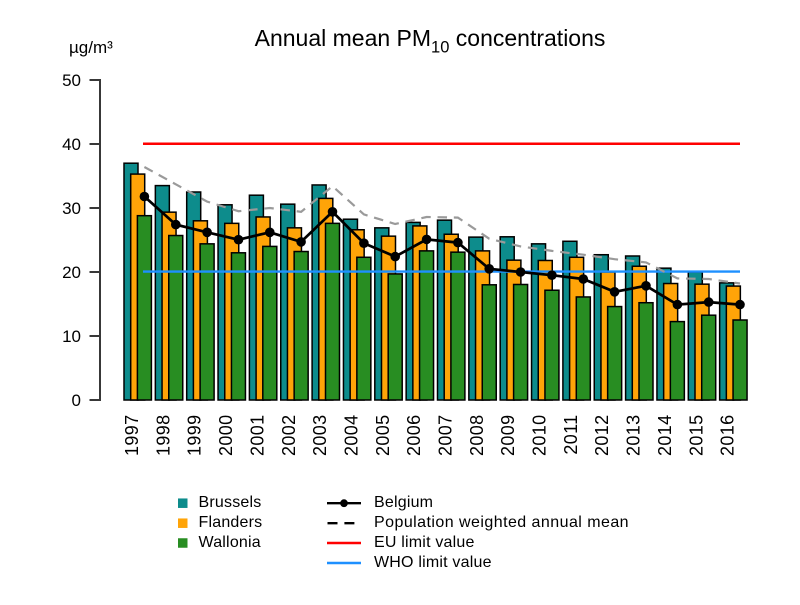 This screenshot has width=800, height=605. I want to click on svg-text: 2008, so click(477, 435).